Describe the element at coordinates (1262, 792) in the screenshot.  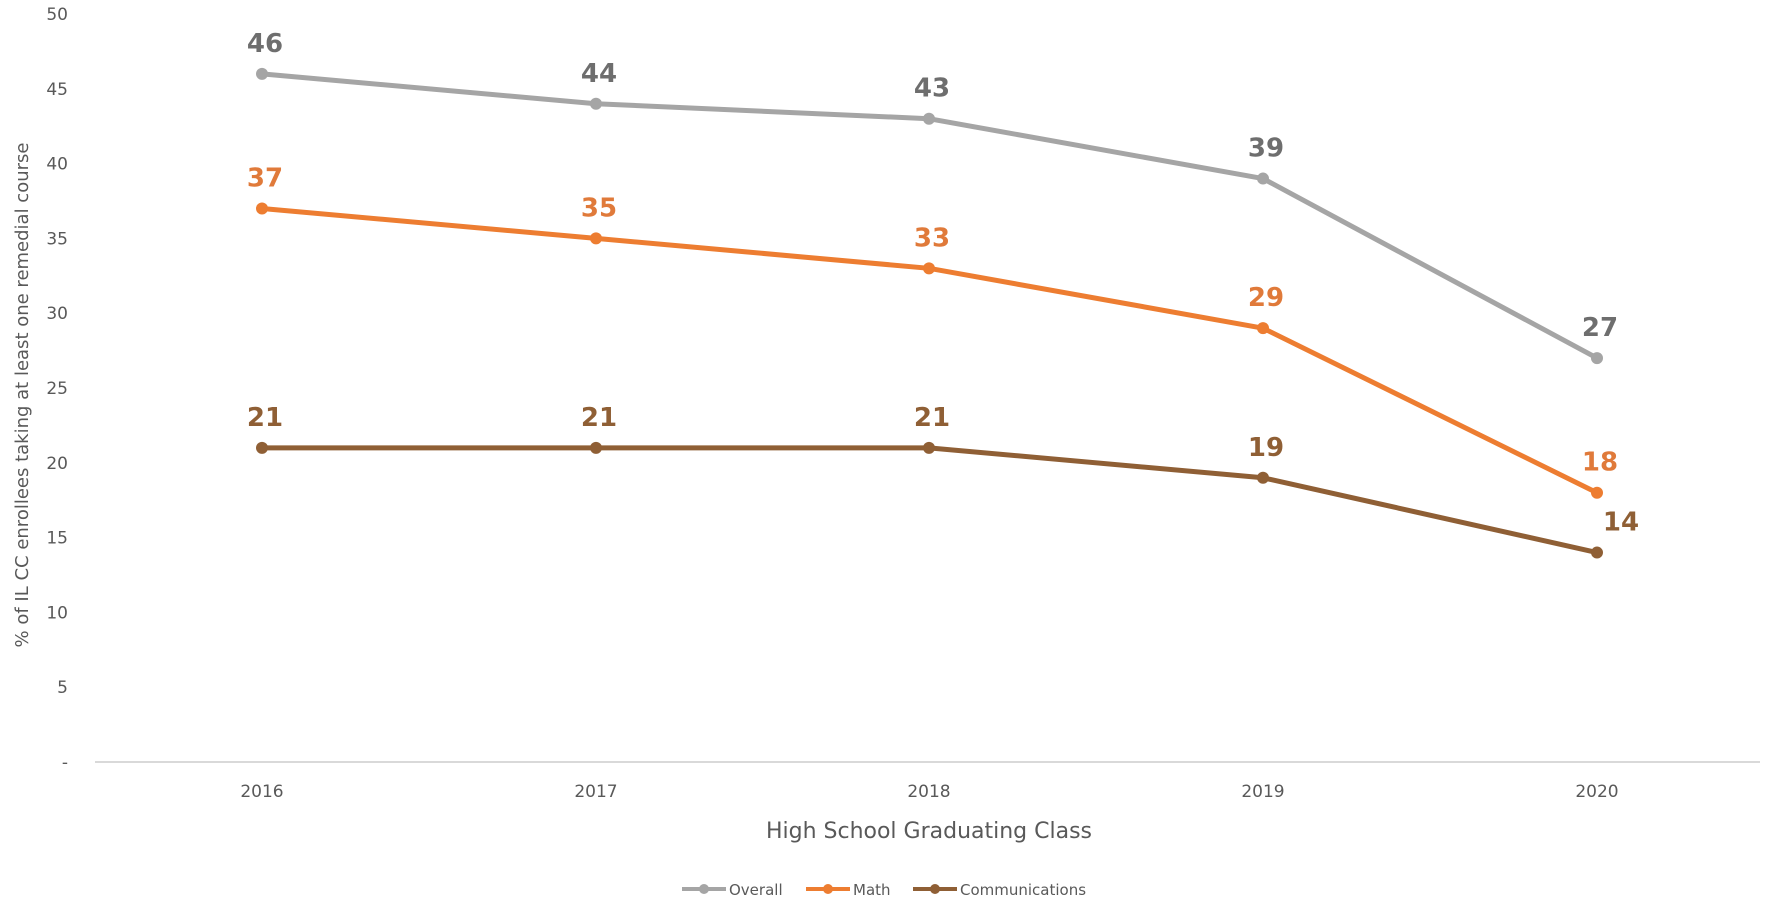
I see `x-tick-label: 2019` at that location.